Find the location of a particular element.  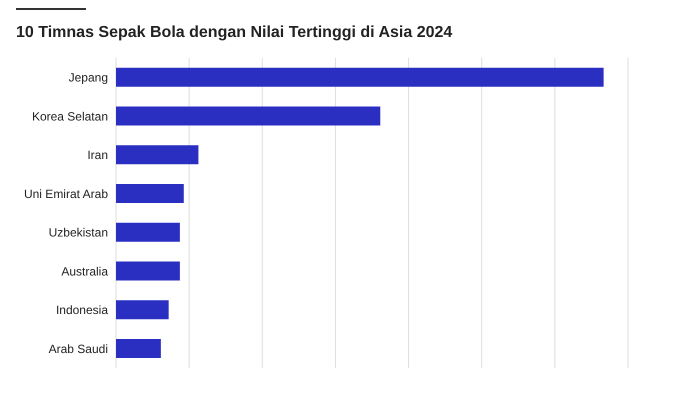

y-tick-label: Uzbekistan is located at coordinates (78, 233).